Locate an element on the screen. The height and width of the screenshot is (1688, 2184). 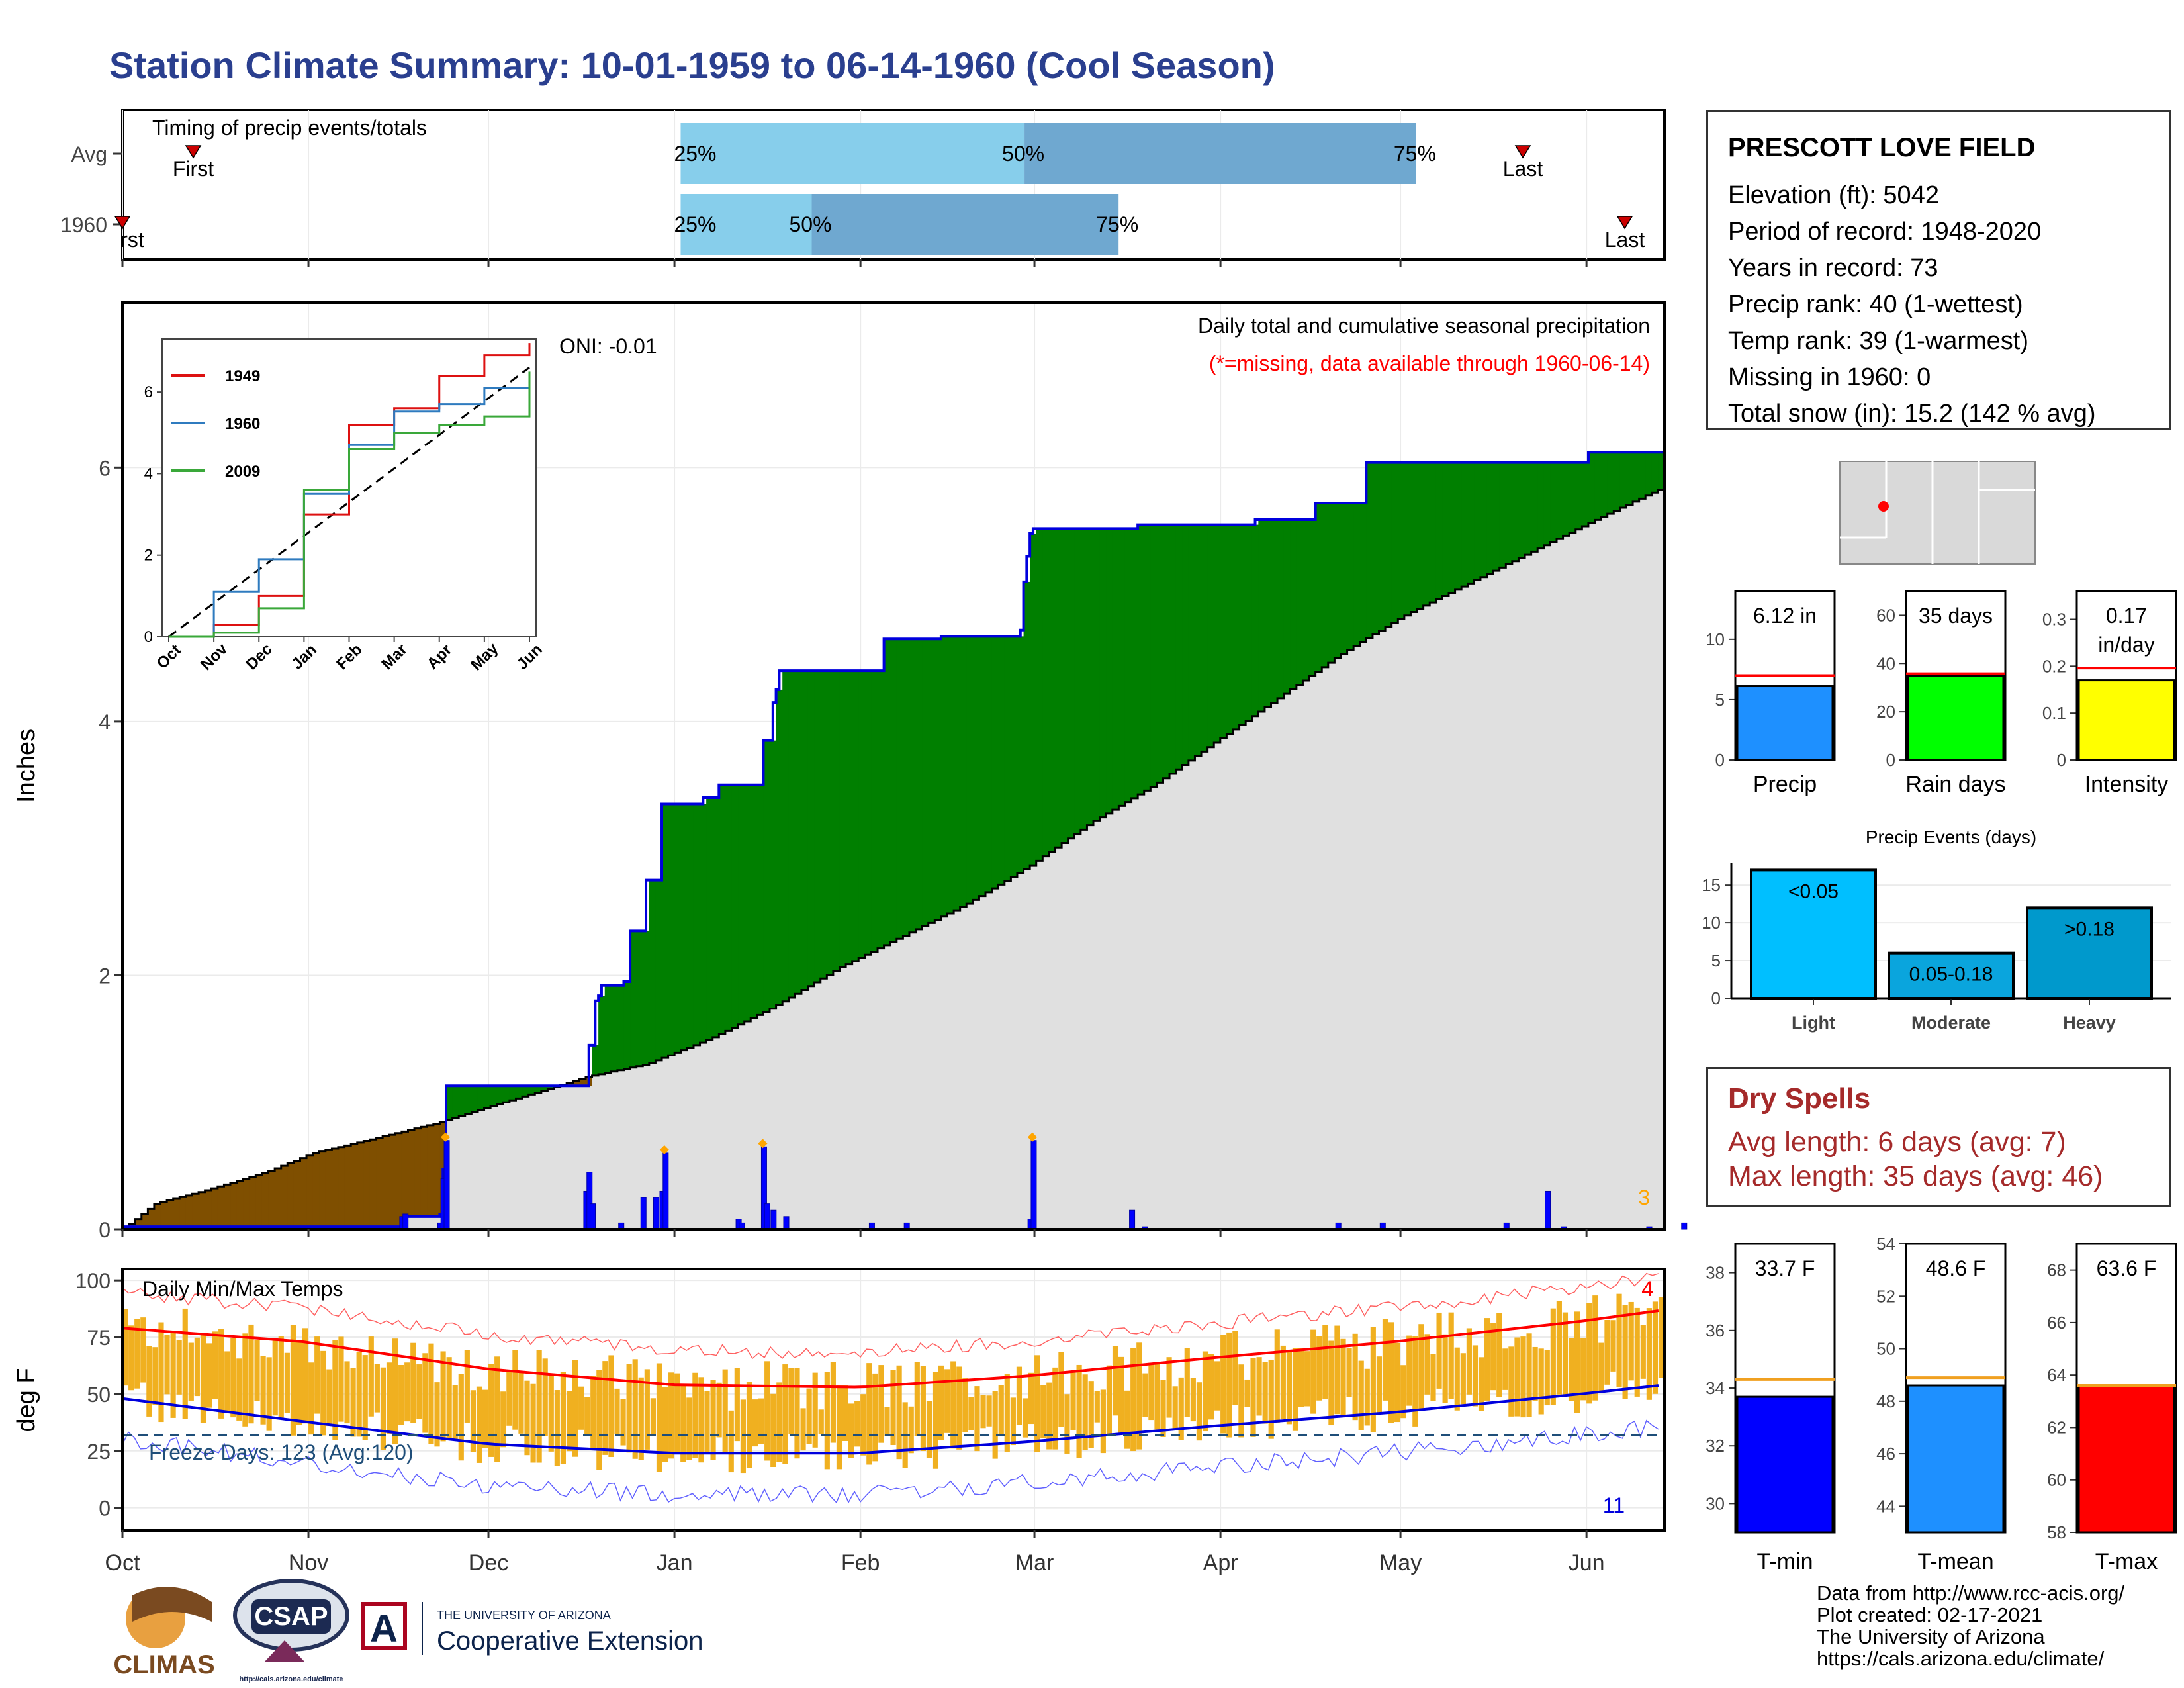
avg-max-line is located at coordinates (890, 1349).